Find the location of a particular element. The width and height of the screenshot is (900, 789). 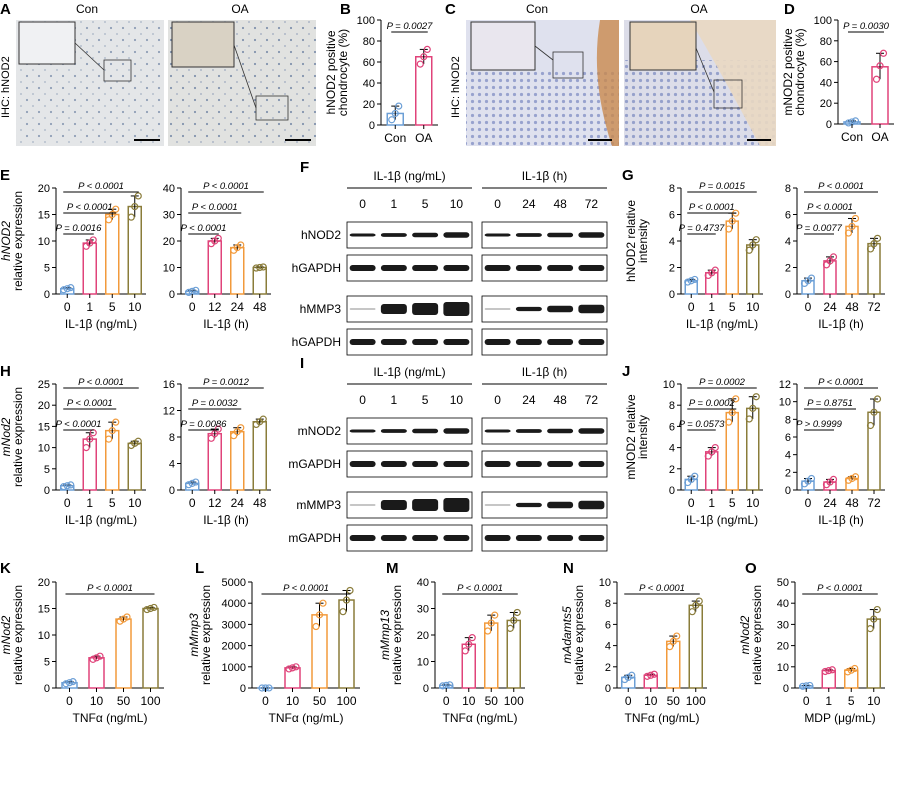

x-tick-label: 10 is located at coordinates (293, 701).